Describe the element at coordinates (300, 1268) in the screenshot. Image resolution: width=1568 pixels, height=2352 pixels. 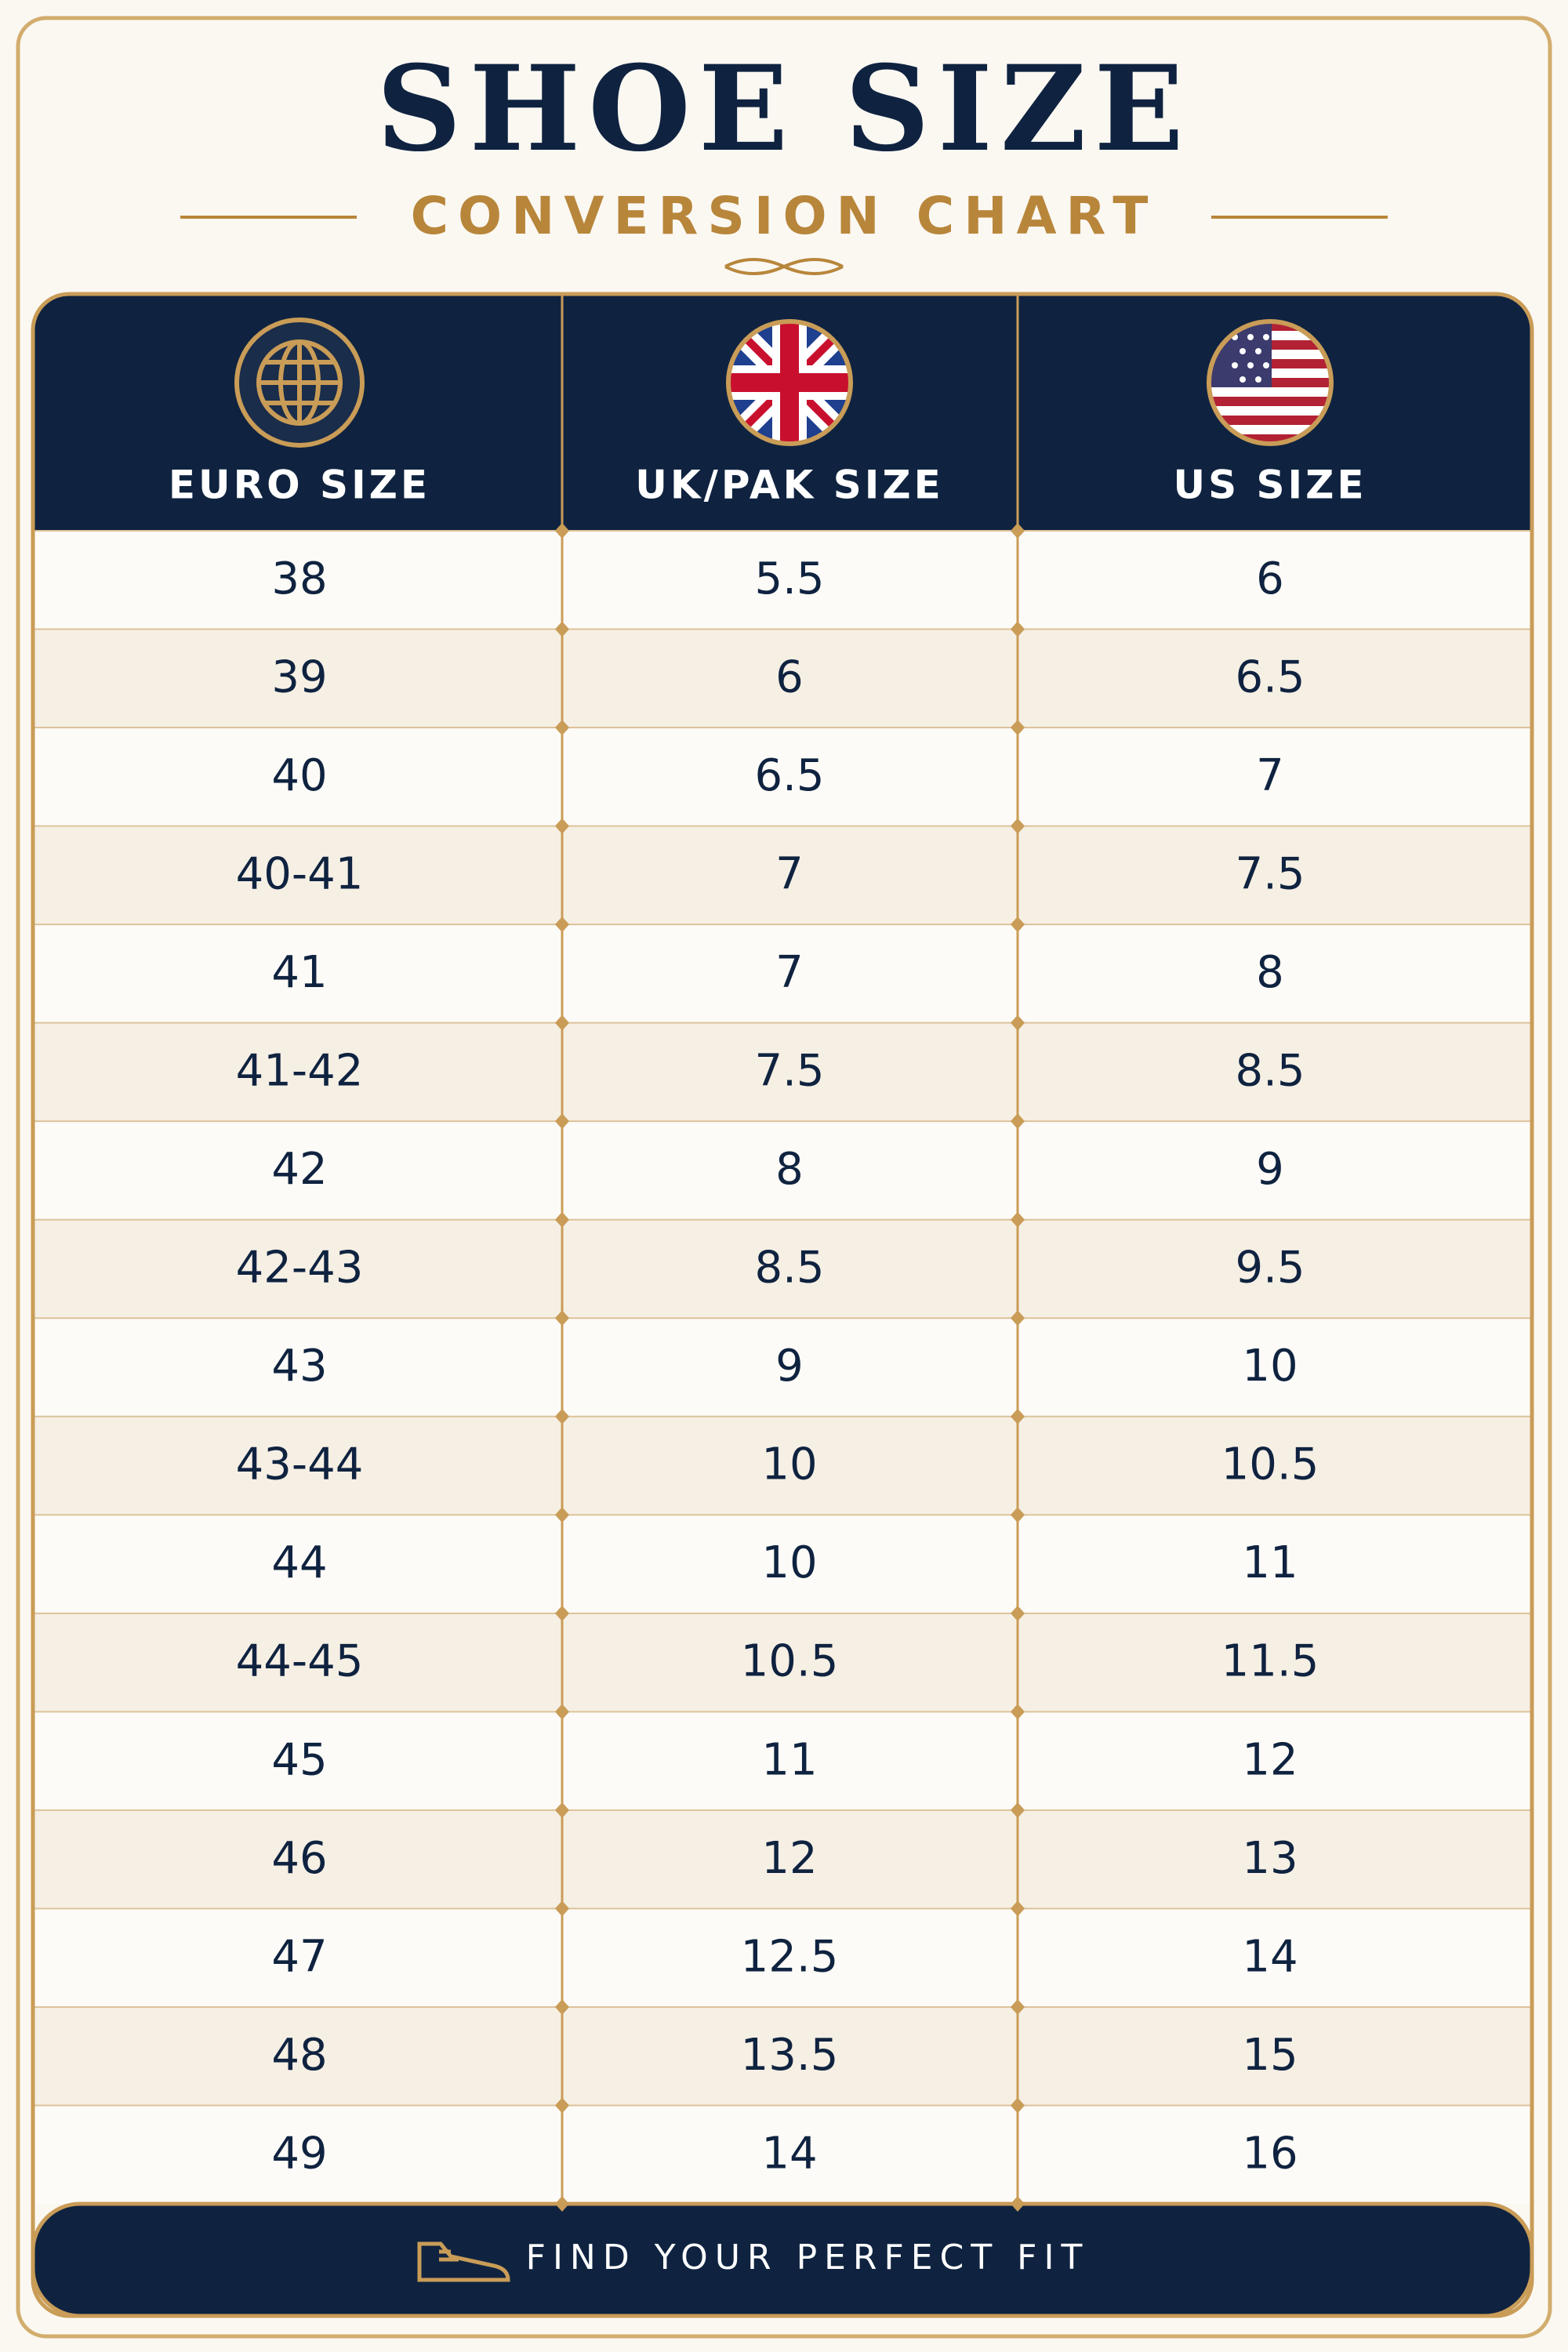
I see `table-cell: 42-43` at that location.